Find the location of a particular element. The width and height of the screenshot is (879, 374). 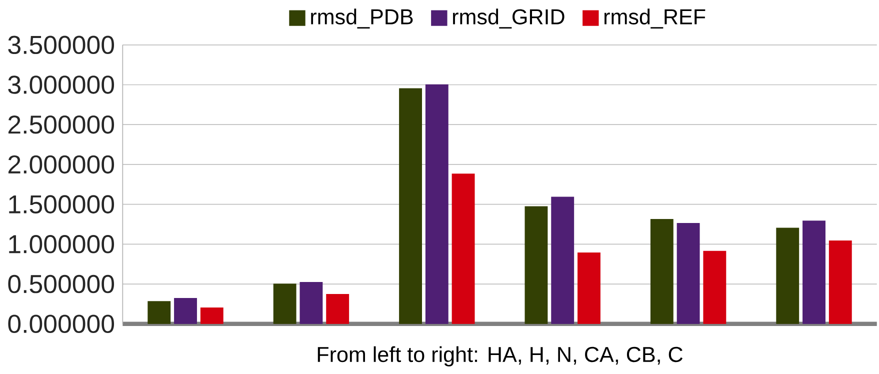

y-tick-label: 2.500000 is located at coordinates (61, 125).